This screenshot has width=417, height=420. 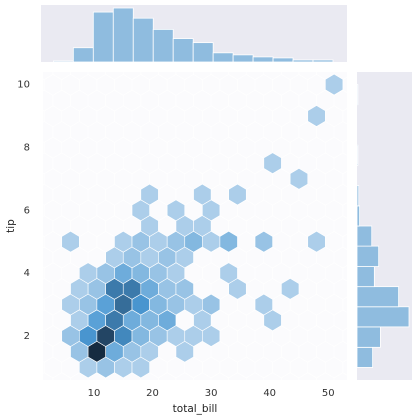 I want to click on x-axis-label: total_bill, so click(x=195, y=409).